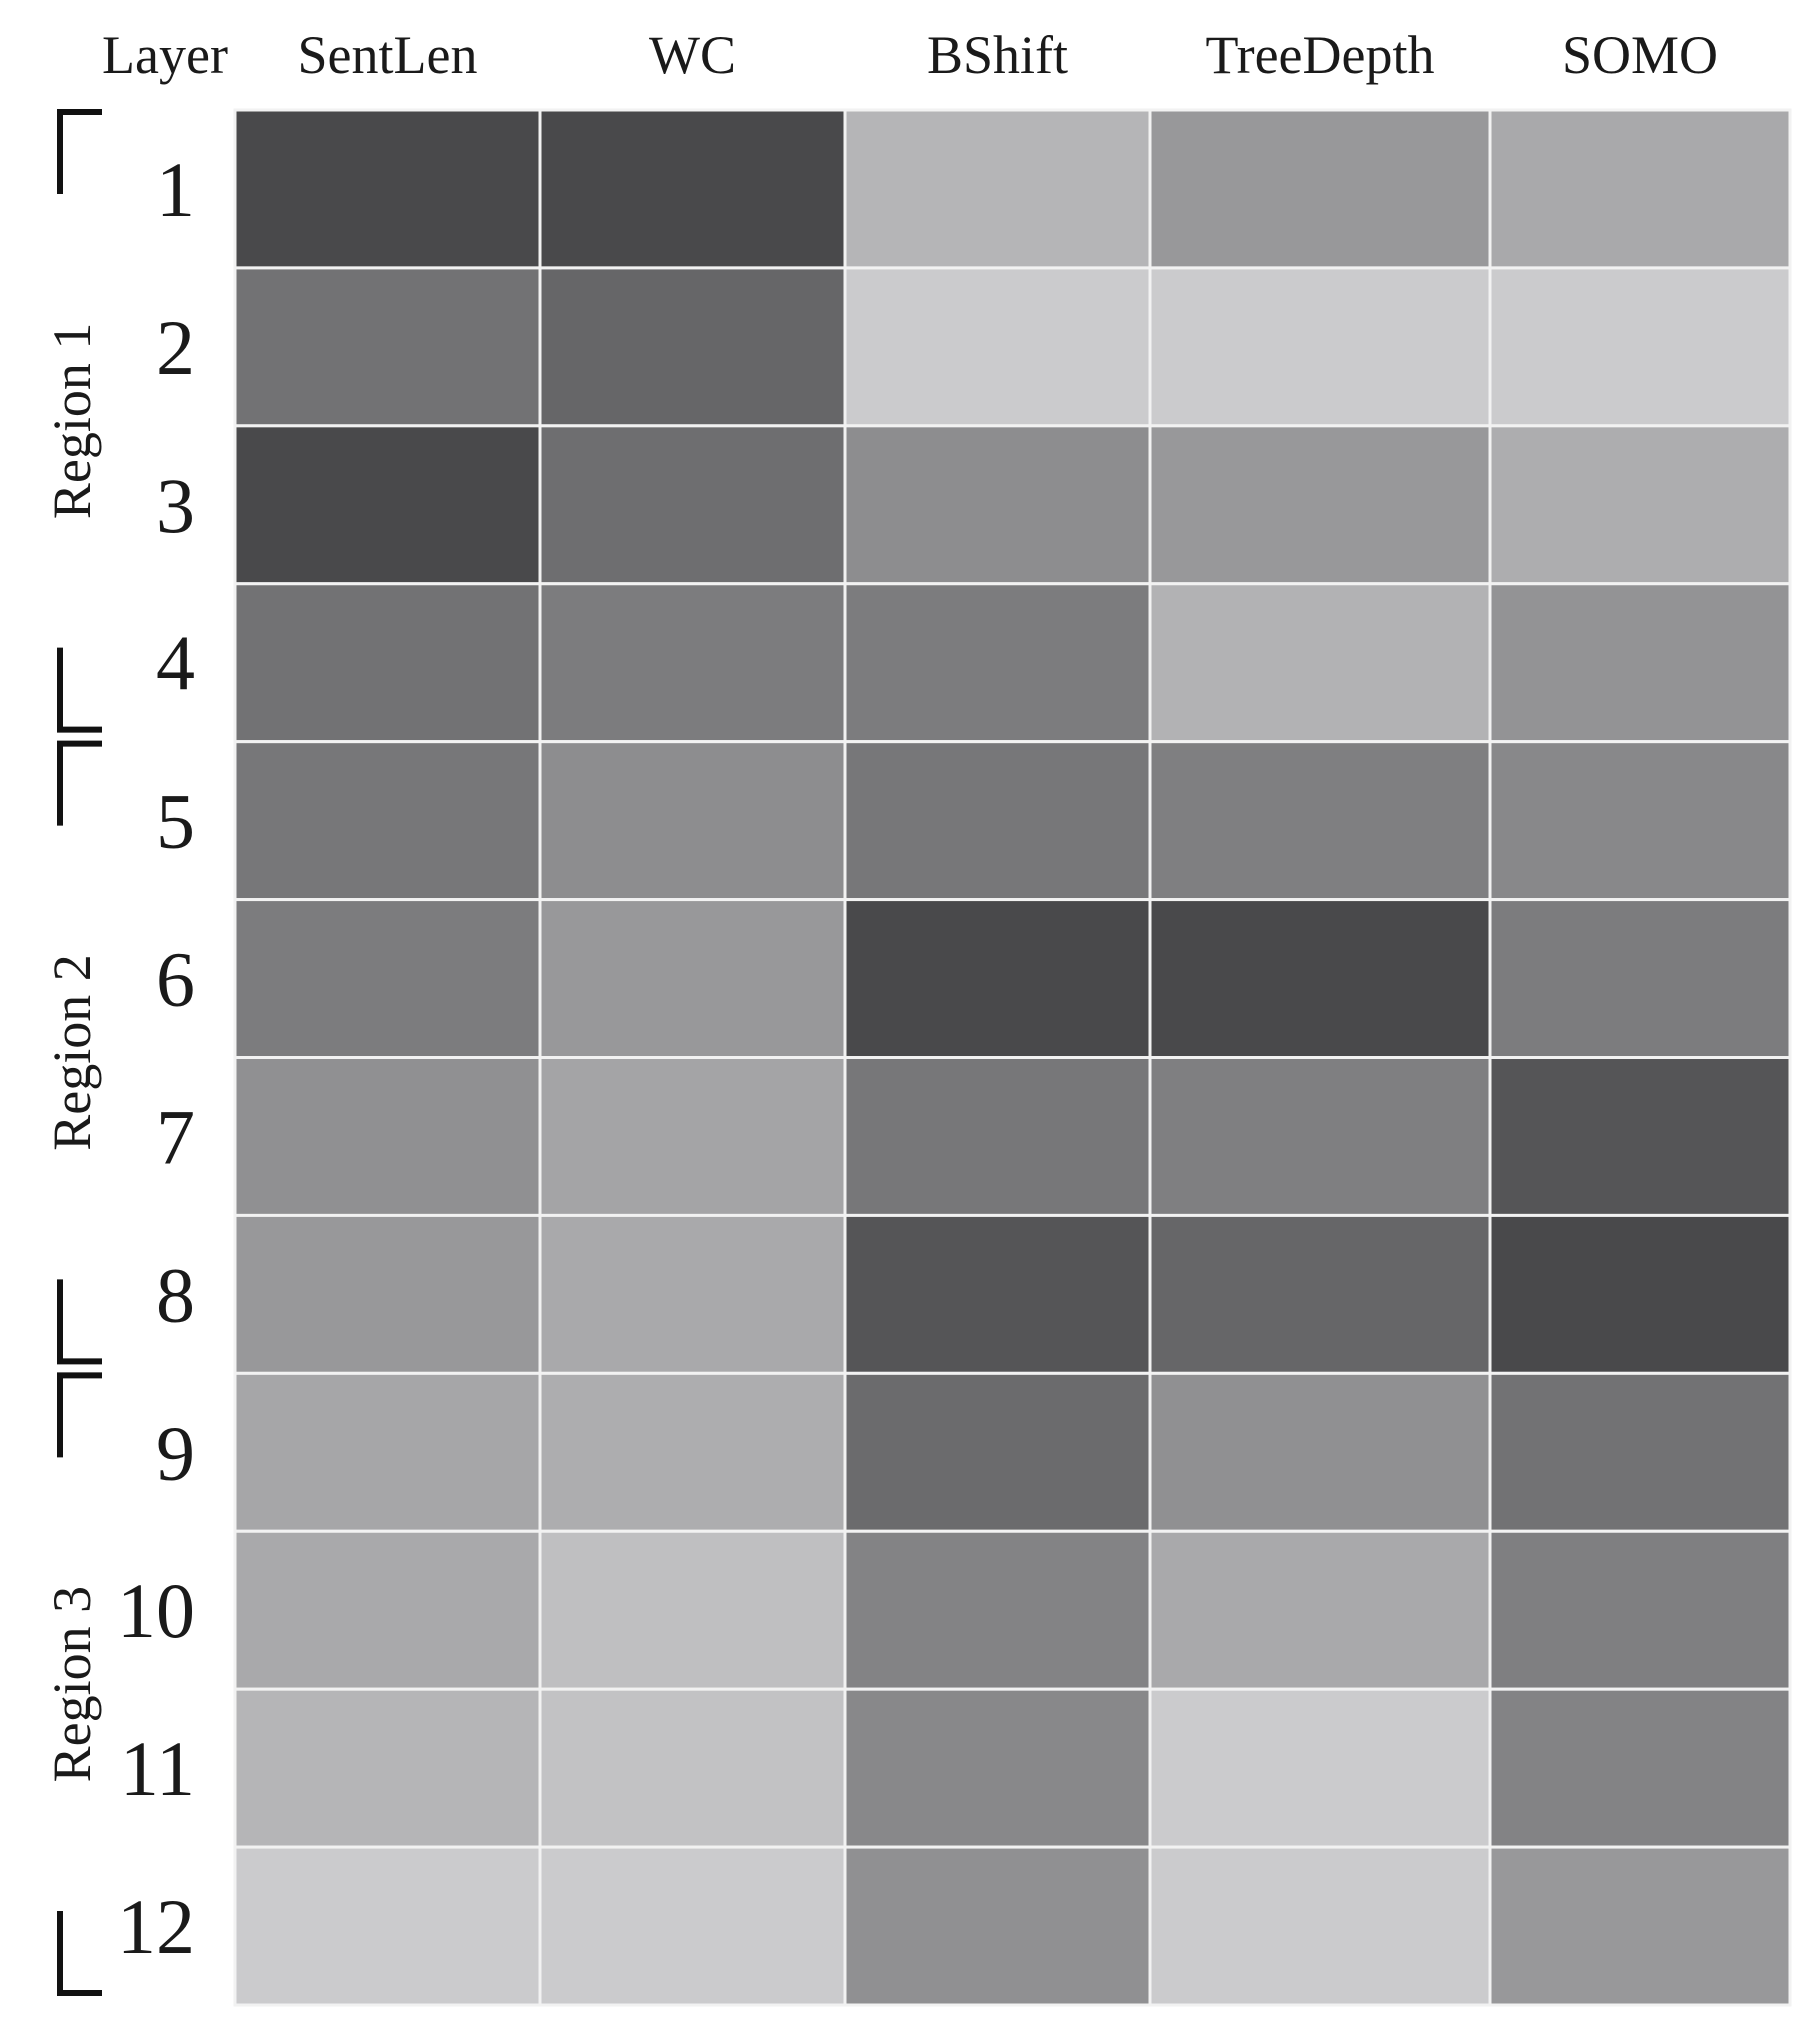 Image resolution: width=1814 pixels, height=2031 pixels. Describe the element at coordinates (1320, 1926) in the screenshot. I see `cell-layer-12-treedepth` at that location.